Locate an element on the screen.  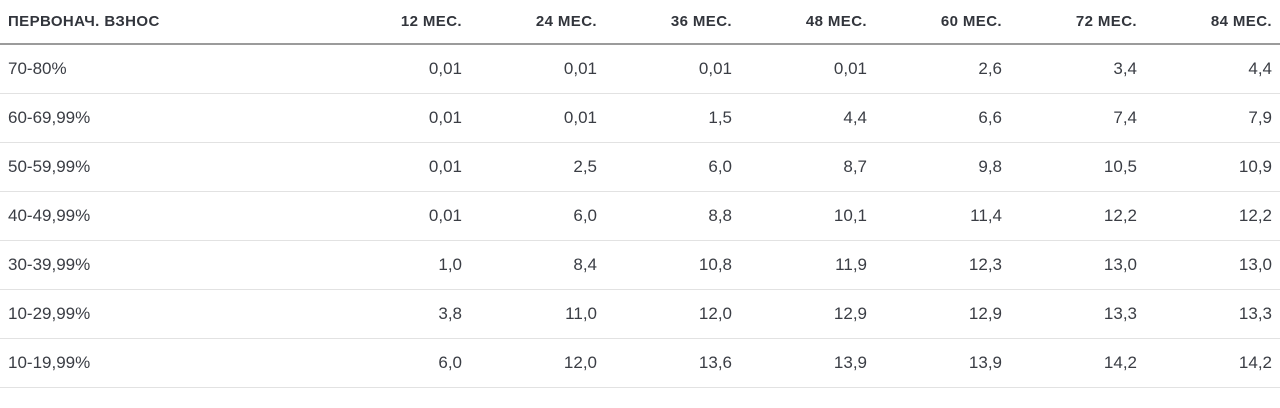
table-row: 10-29,99% 3,8 11,0 12,0 12,9 12,9 13,3 13,3 is located at coordinates (640, 314).